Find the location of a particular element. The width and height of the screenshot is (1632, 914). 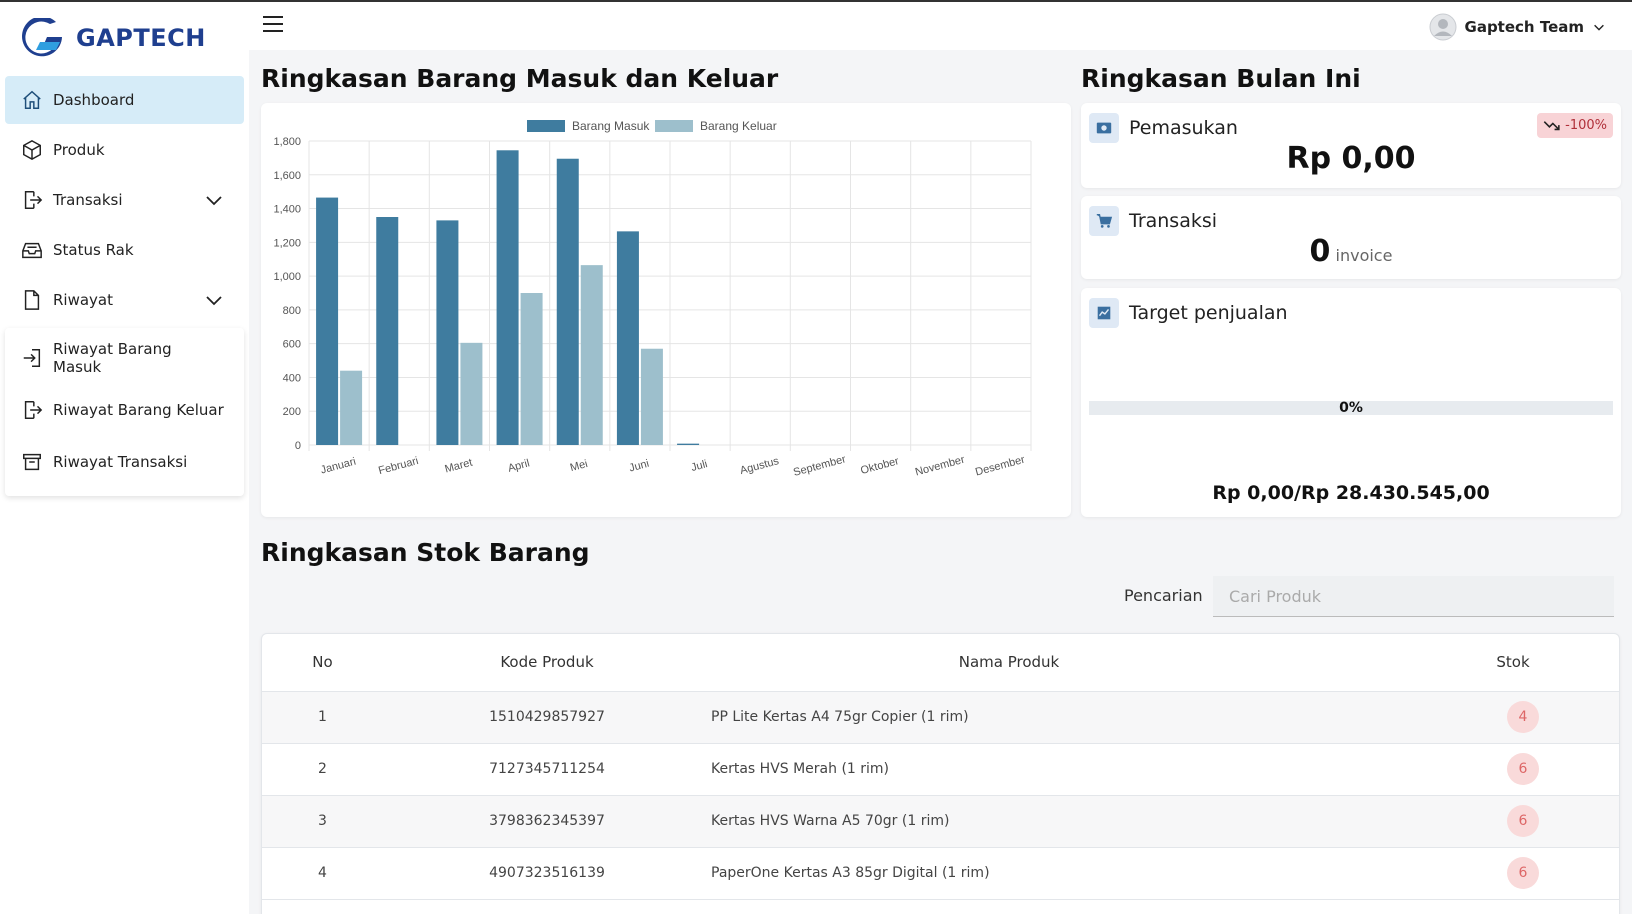

column-header-no: No is located at coordinates (322, 663).